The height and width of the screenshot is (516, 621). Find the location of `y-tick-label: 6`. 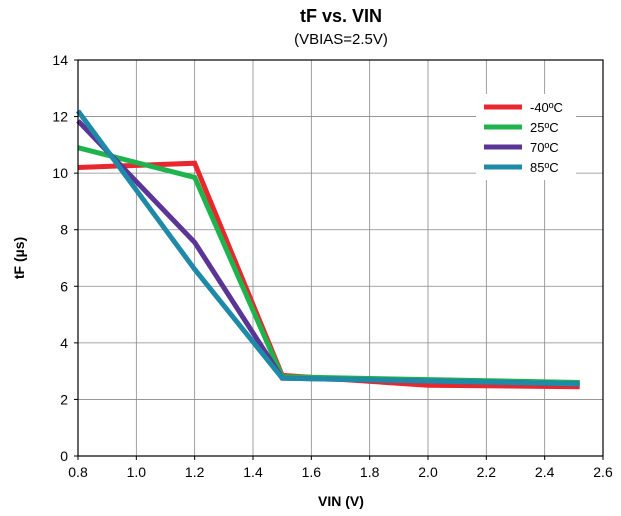

y-tick-label: 6 is located at coordinates (64, 286).